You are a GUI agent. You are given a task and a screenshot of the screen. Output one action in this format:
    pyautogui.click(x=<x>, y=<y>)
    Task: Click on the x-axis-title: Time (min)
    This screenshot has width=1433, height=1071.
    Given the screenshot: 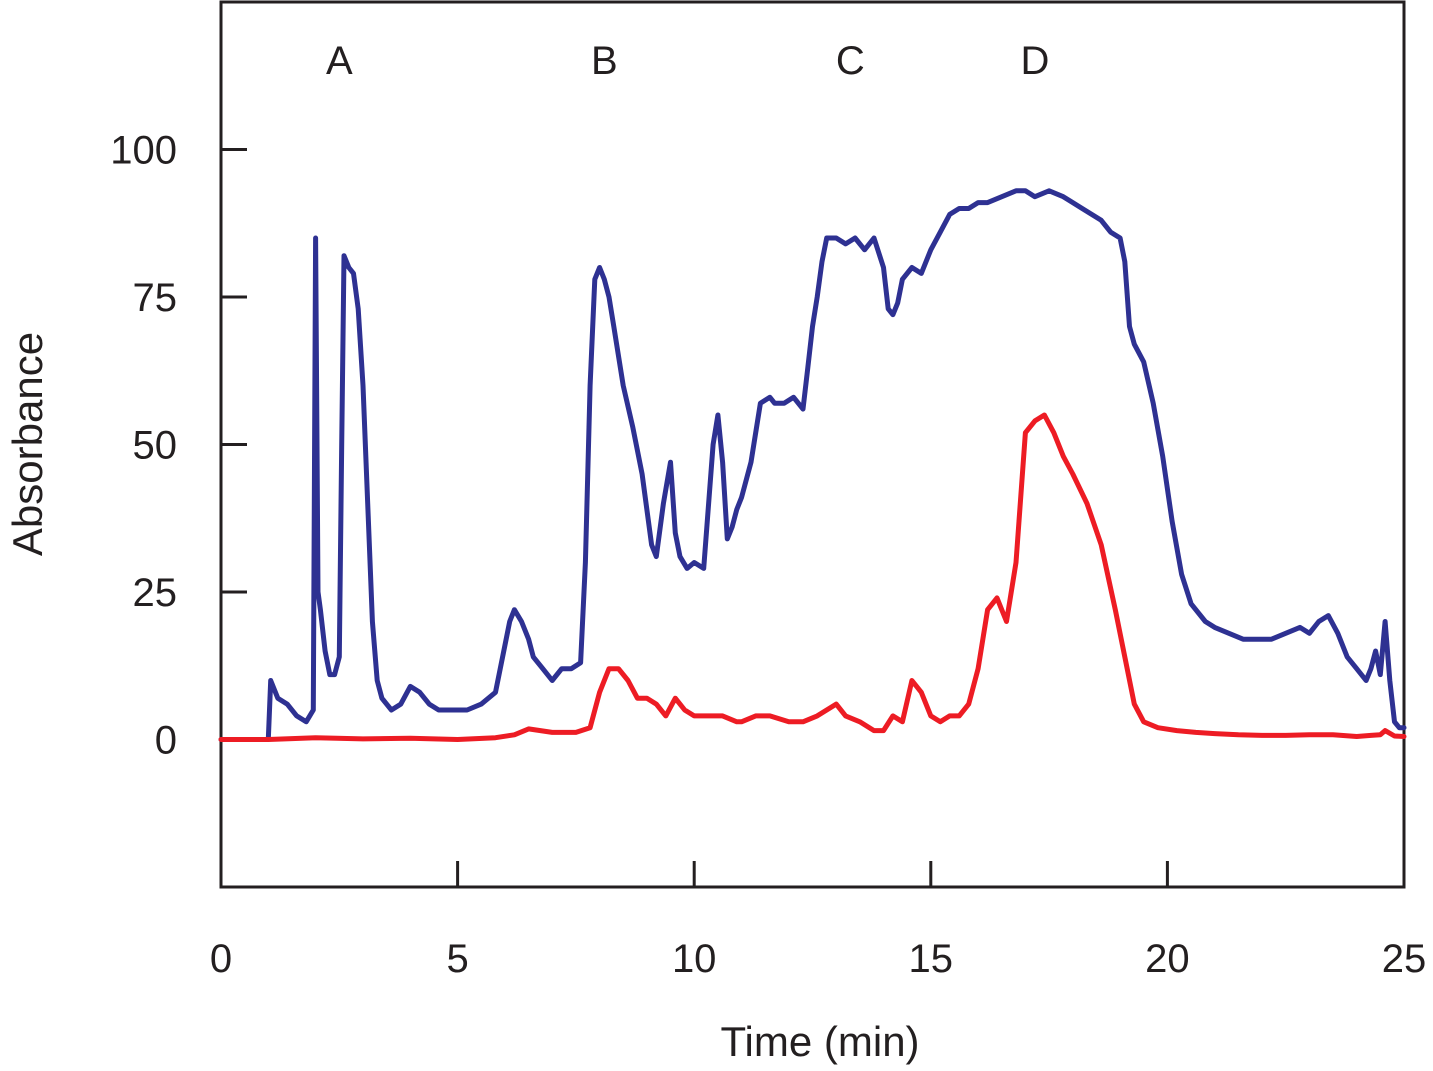 What is the action you would take?
    pyautogui.click(x=819, y=1041)
    